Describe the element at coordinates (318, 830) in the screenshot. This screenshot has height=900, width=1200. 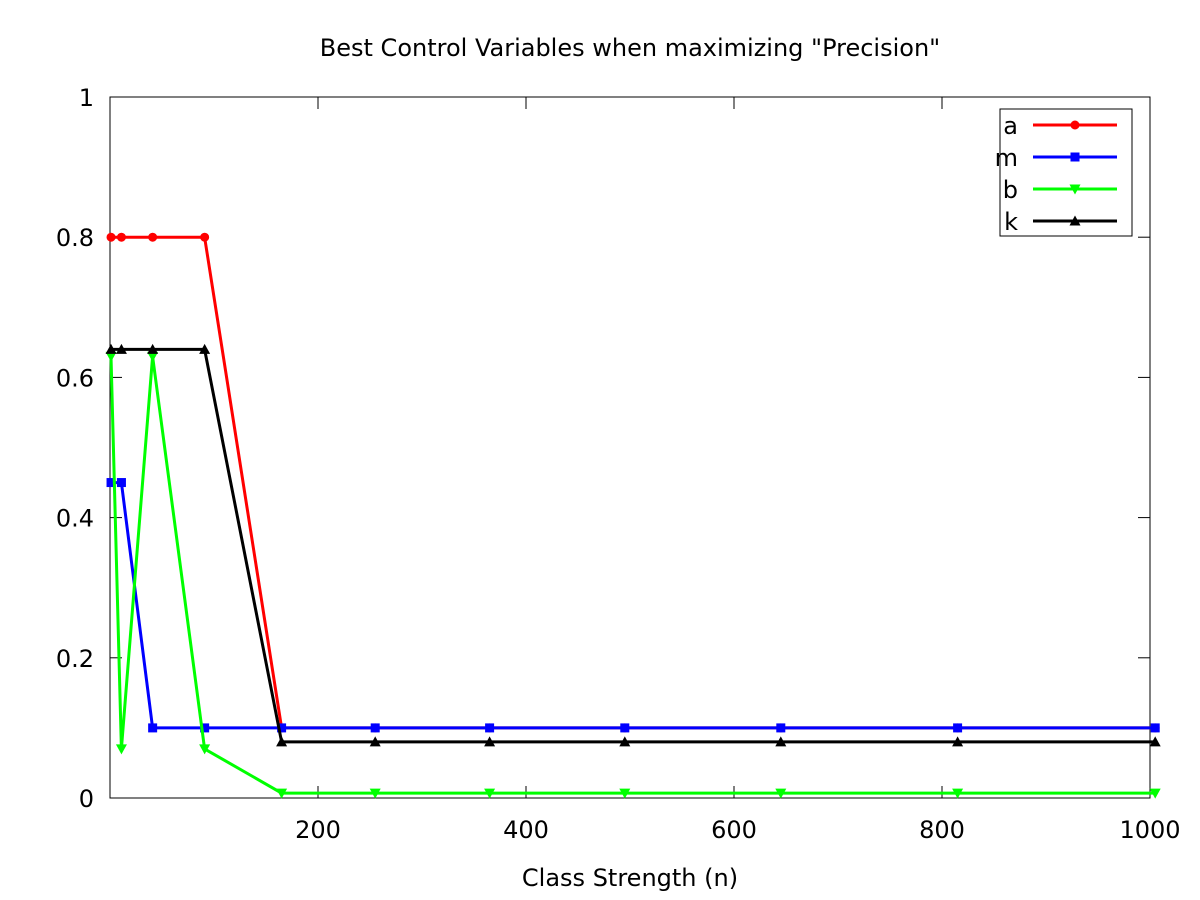
I see `x-tick-label: 200` at that location.